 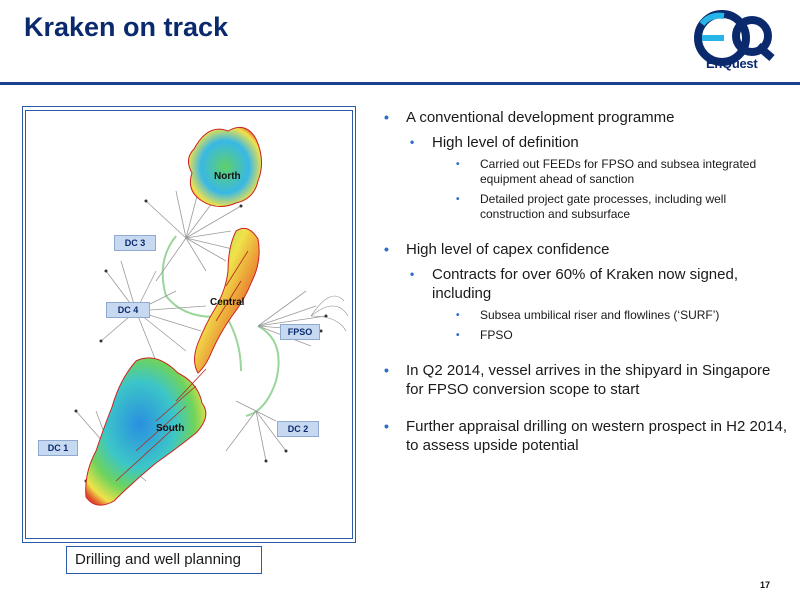 I want to click on central-field, so click(x=227, y=300).